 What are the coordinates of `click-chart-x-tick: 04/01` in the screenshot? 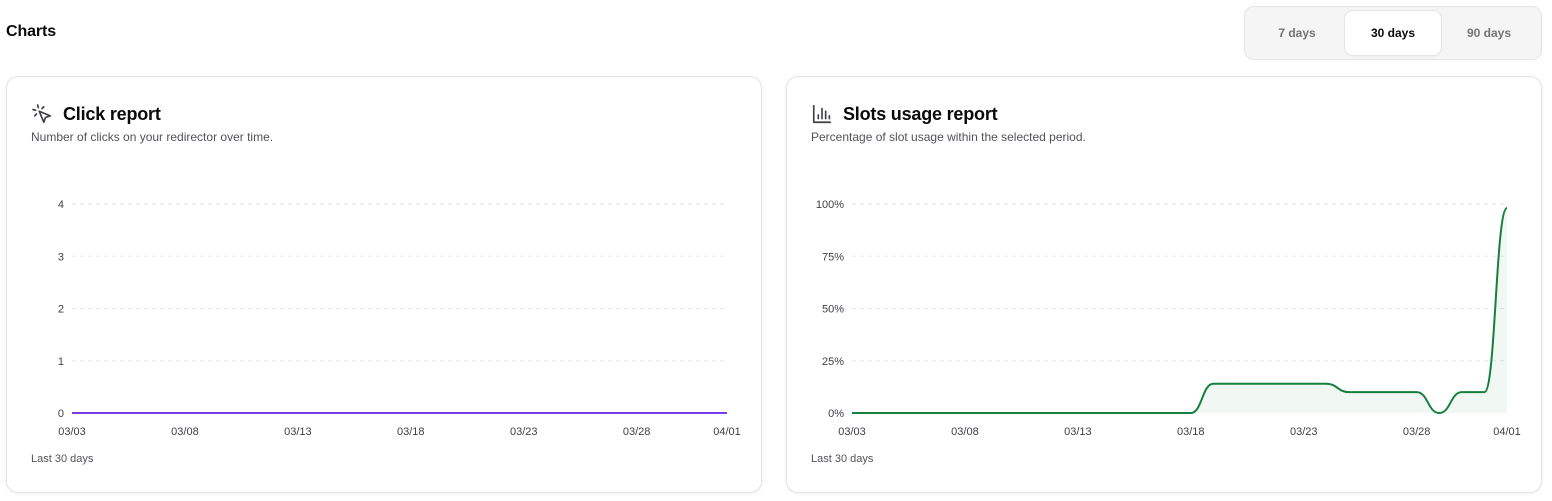 It's located at (727, 432).